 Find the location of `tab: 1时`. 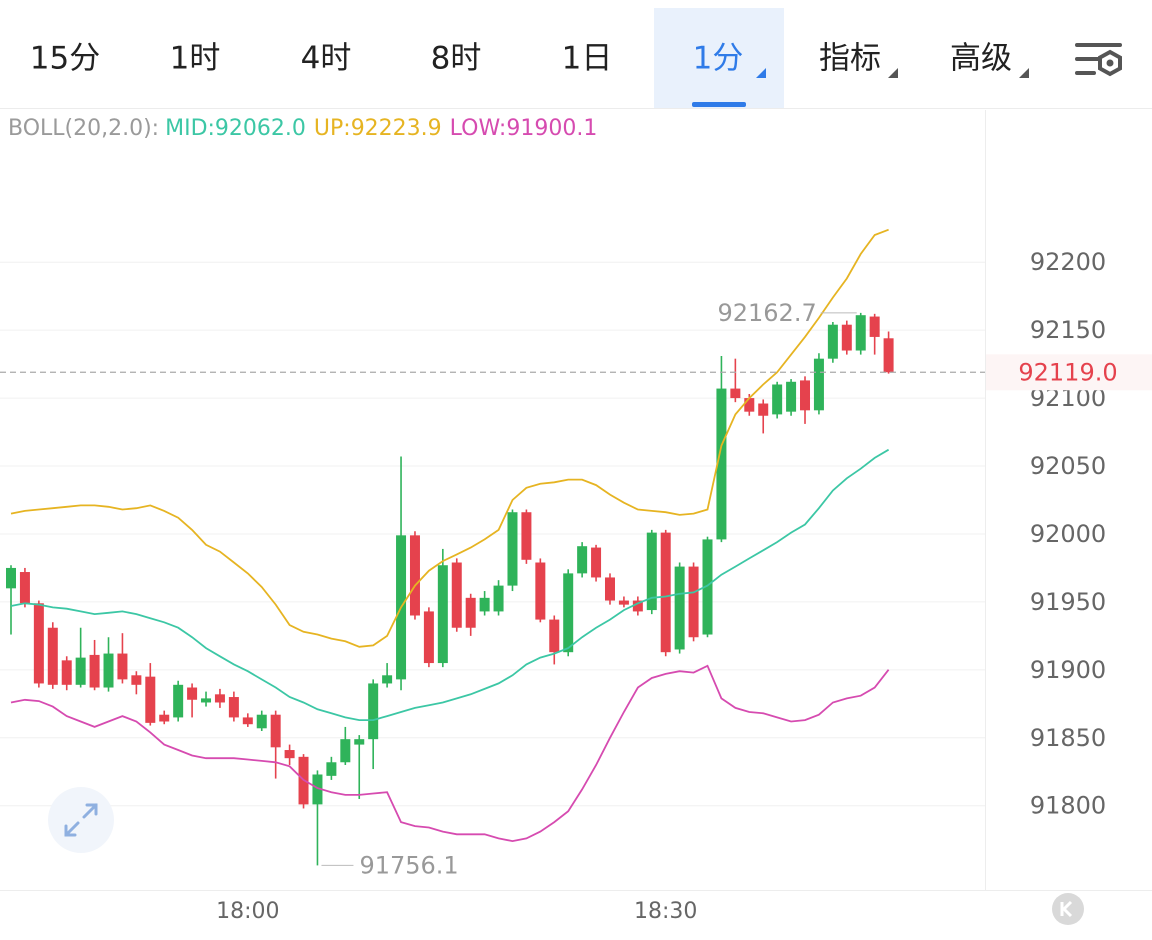

tab: 1时 is located at coordinates (195, 59).